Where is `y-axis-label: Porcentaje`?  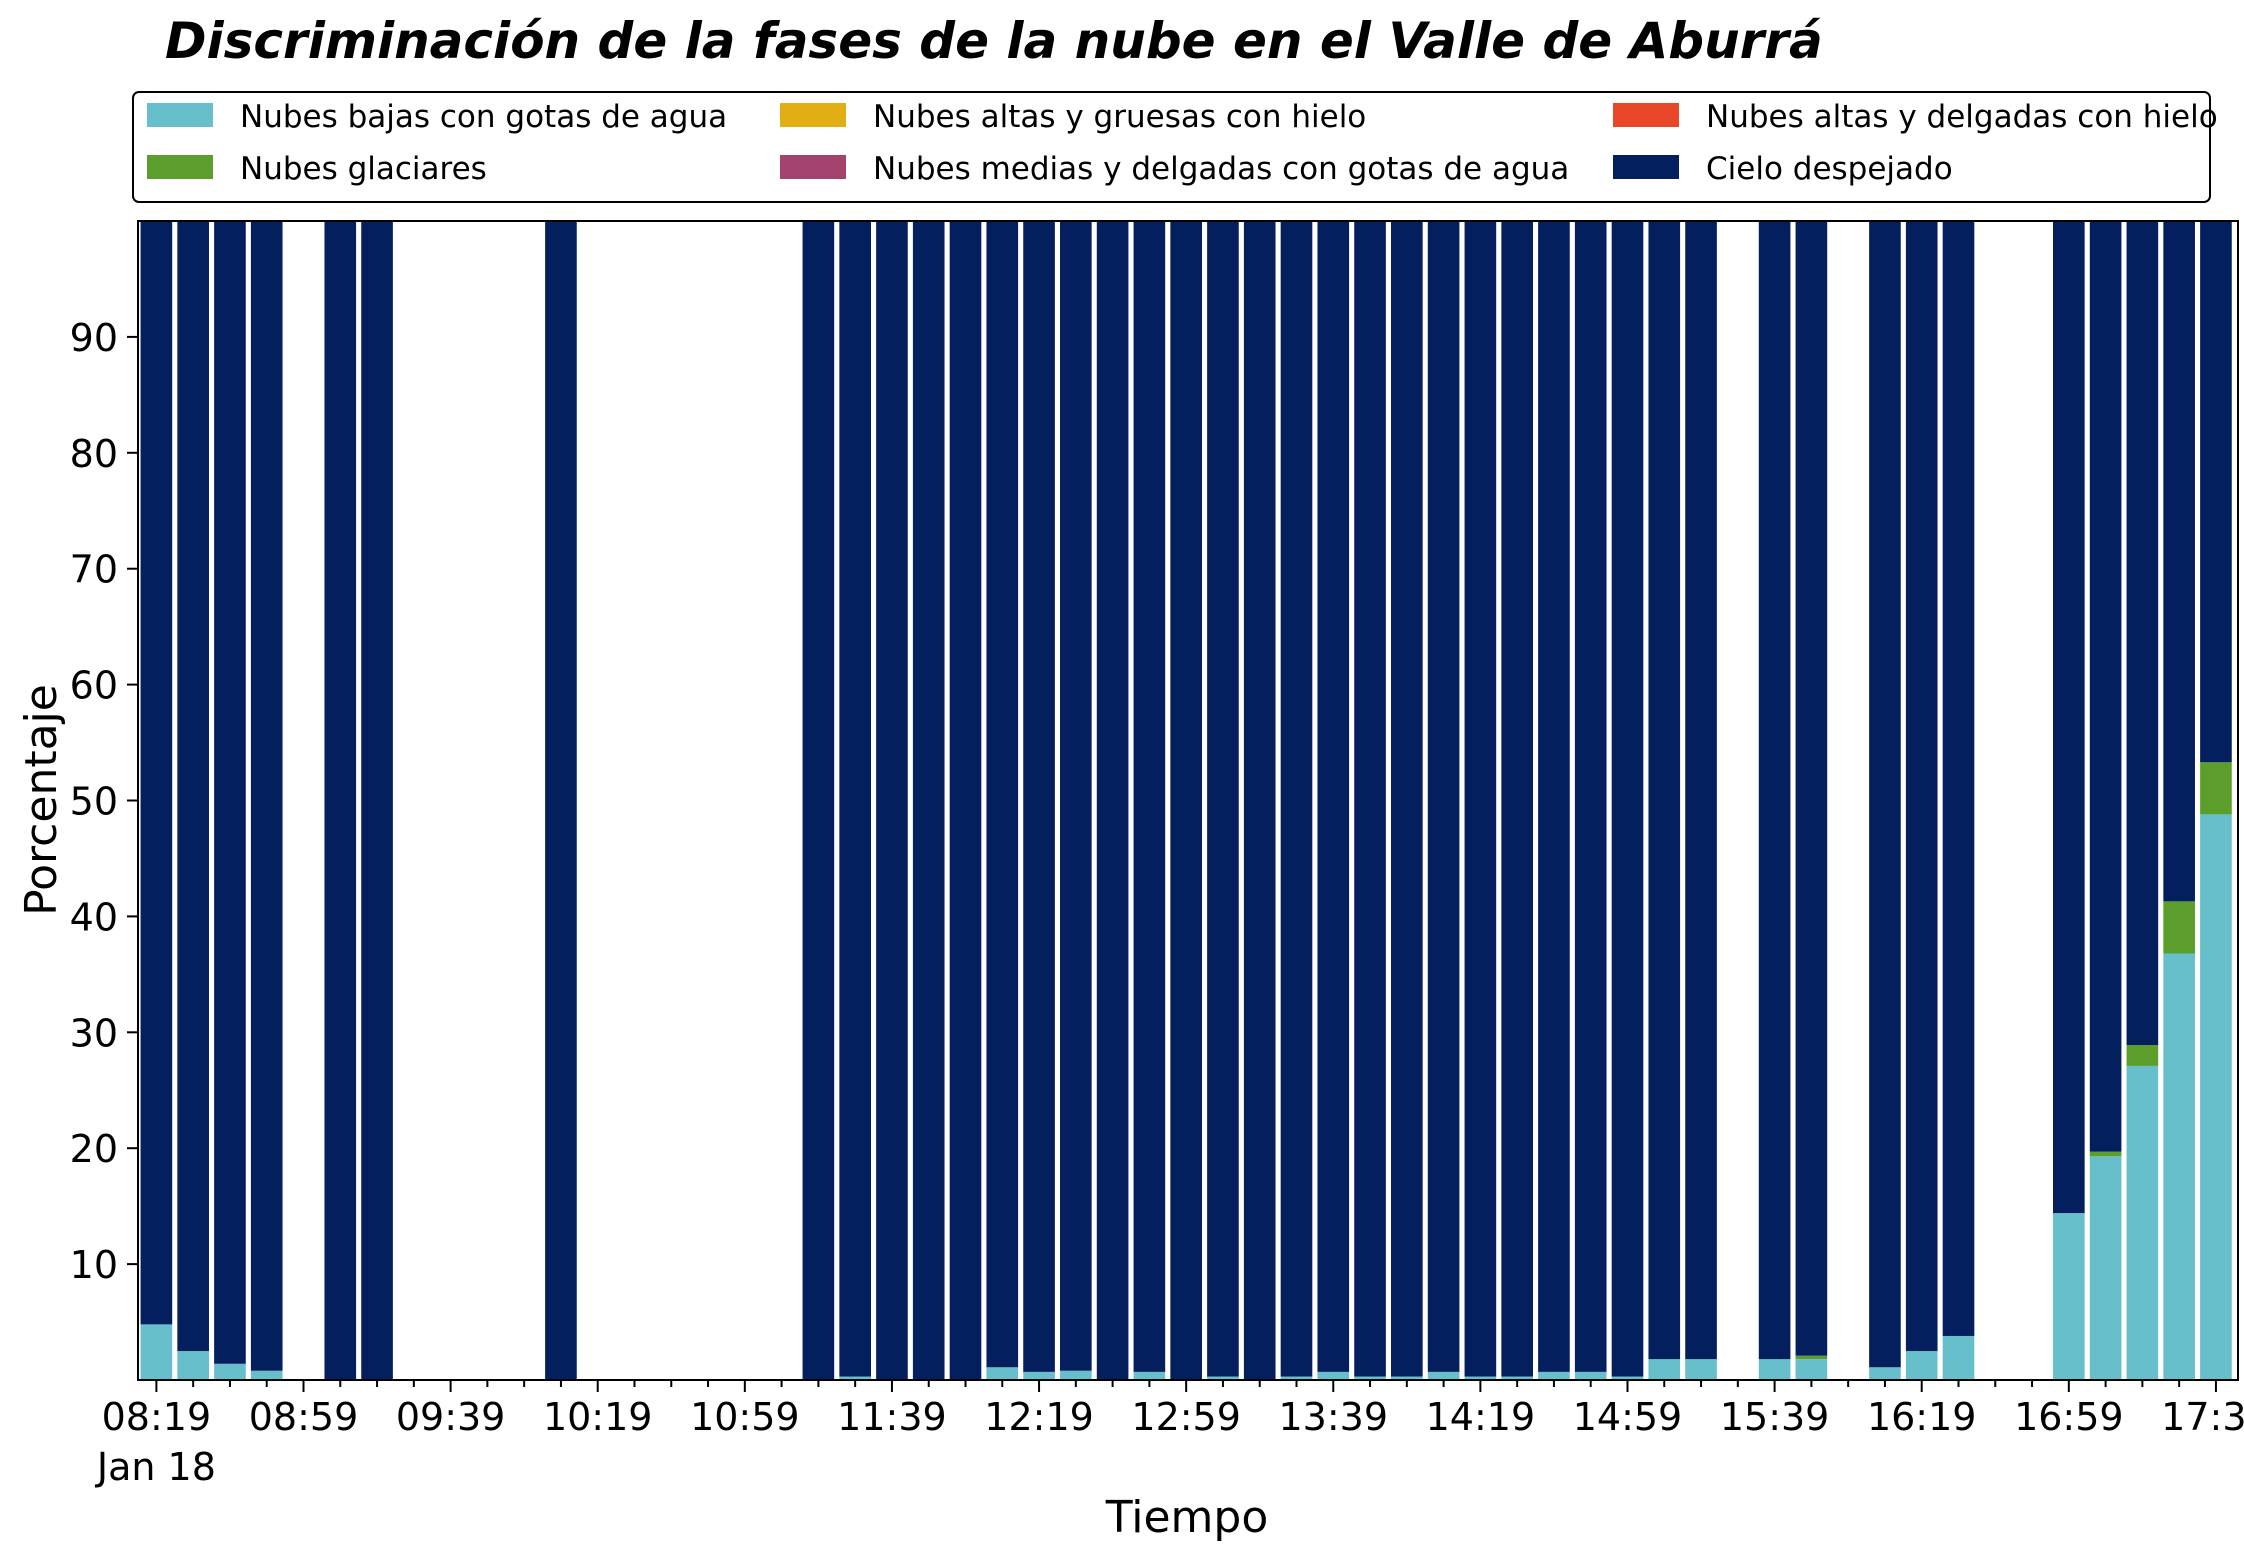
y-axis-label: Porcentaje is located at coordinates (41, 800).